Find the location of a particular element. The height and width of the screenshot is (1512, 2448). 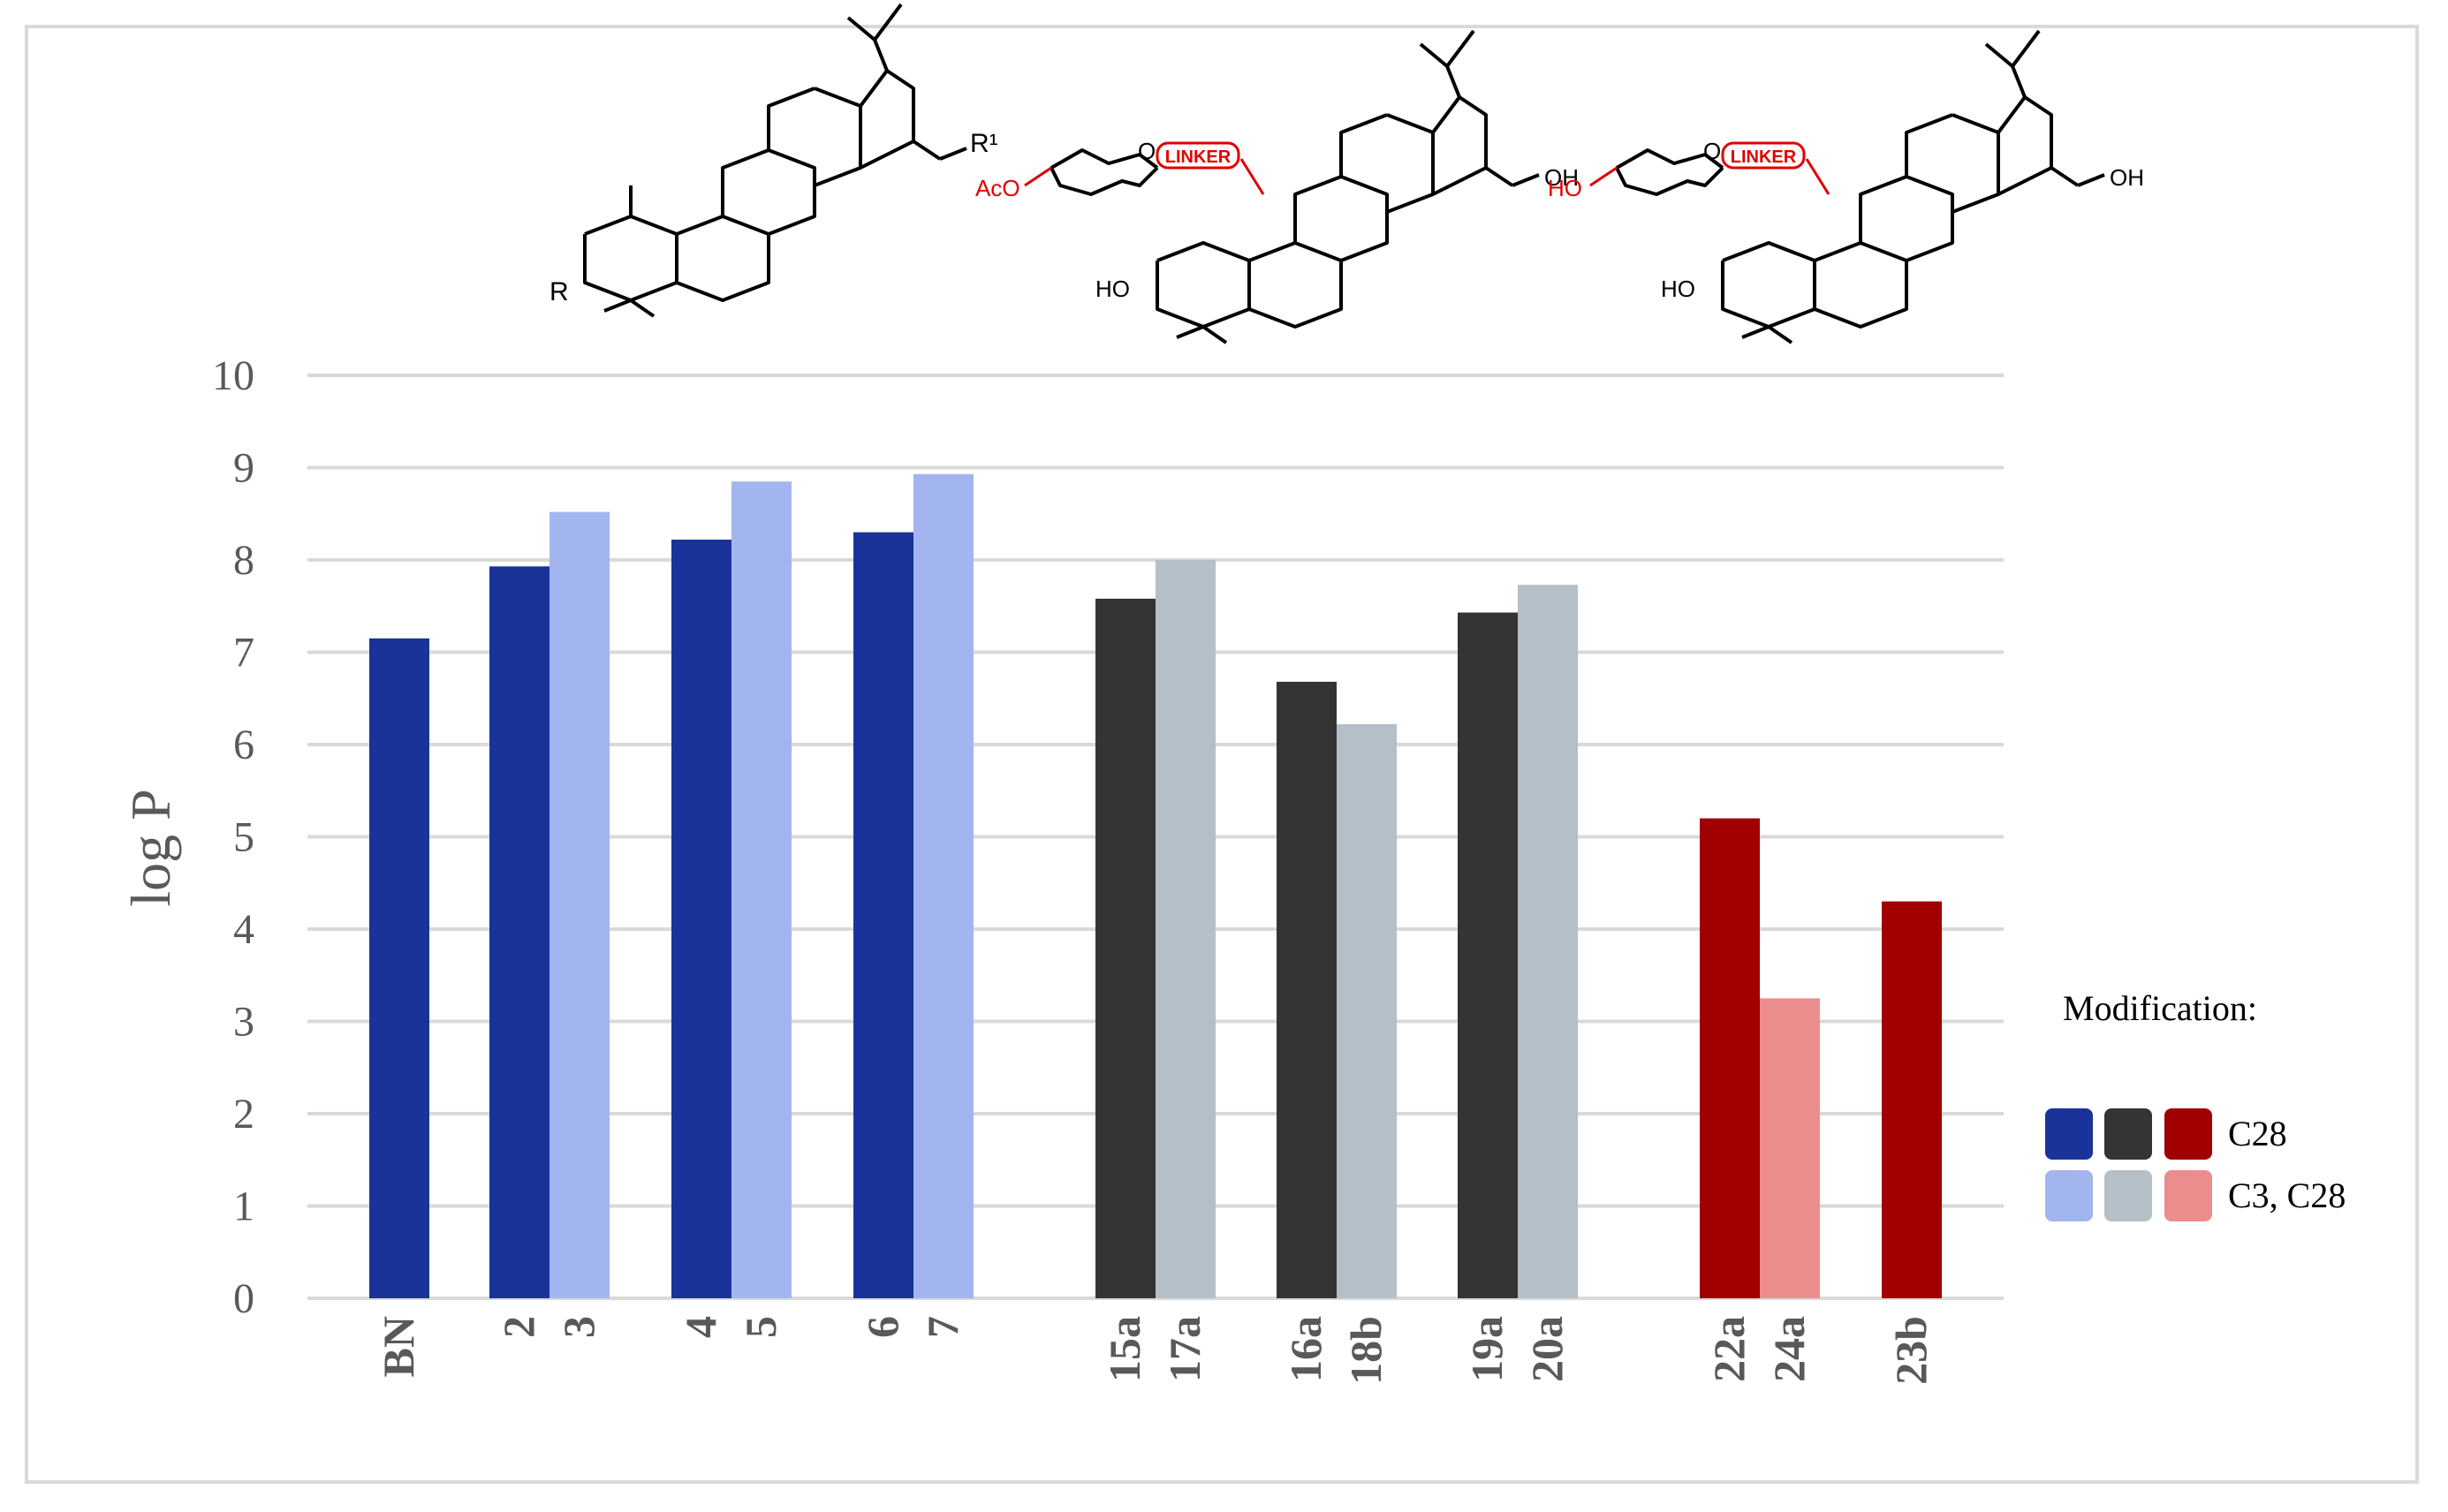

bar-19a is located at coordinates (1488, 955).